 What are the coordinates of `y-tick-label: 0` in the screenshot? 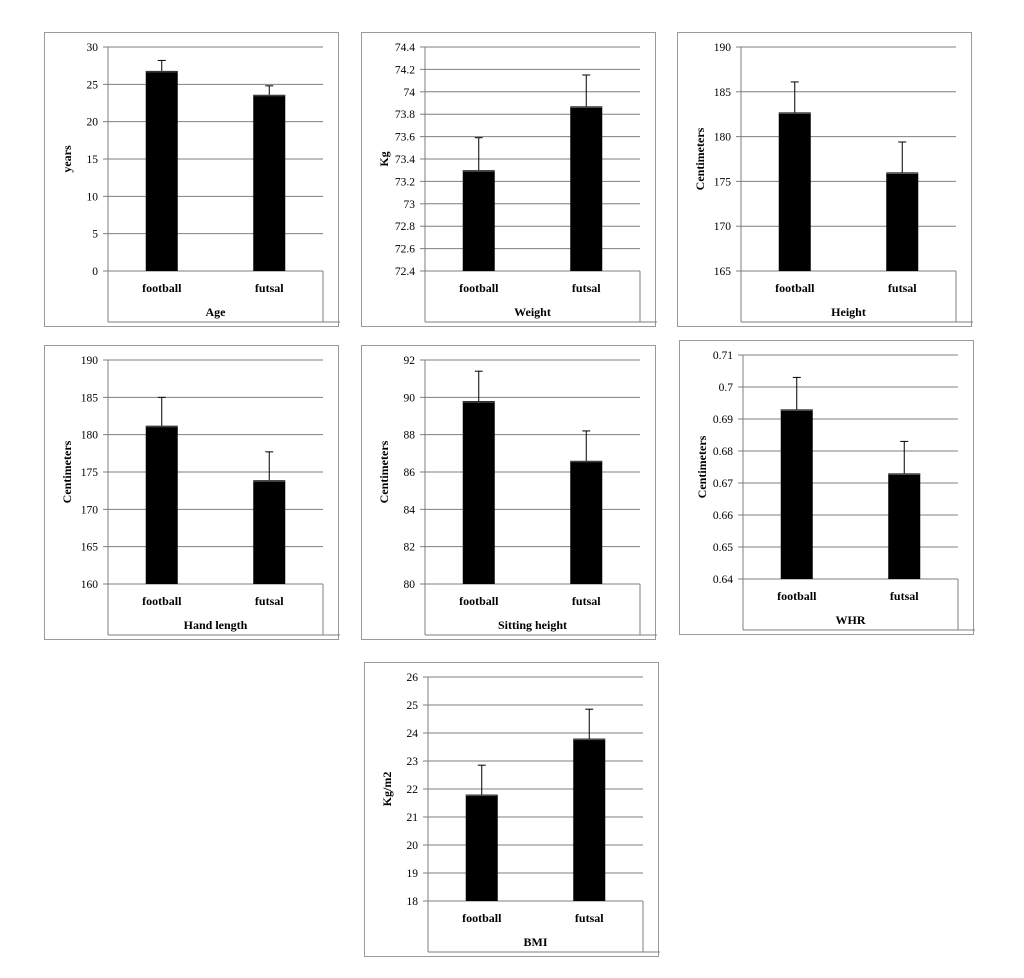 It's located at (95, 272).